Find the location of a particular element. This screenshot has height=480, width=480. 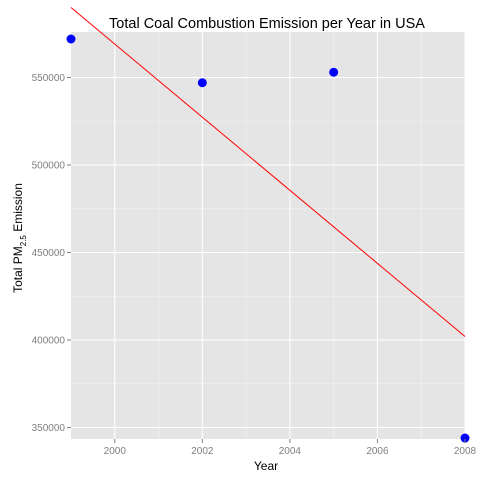

x-tick-label: 2002 is located at coordinates (202, 451).